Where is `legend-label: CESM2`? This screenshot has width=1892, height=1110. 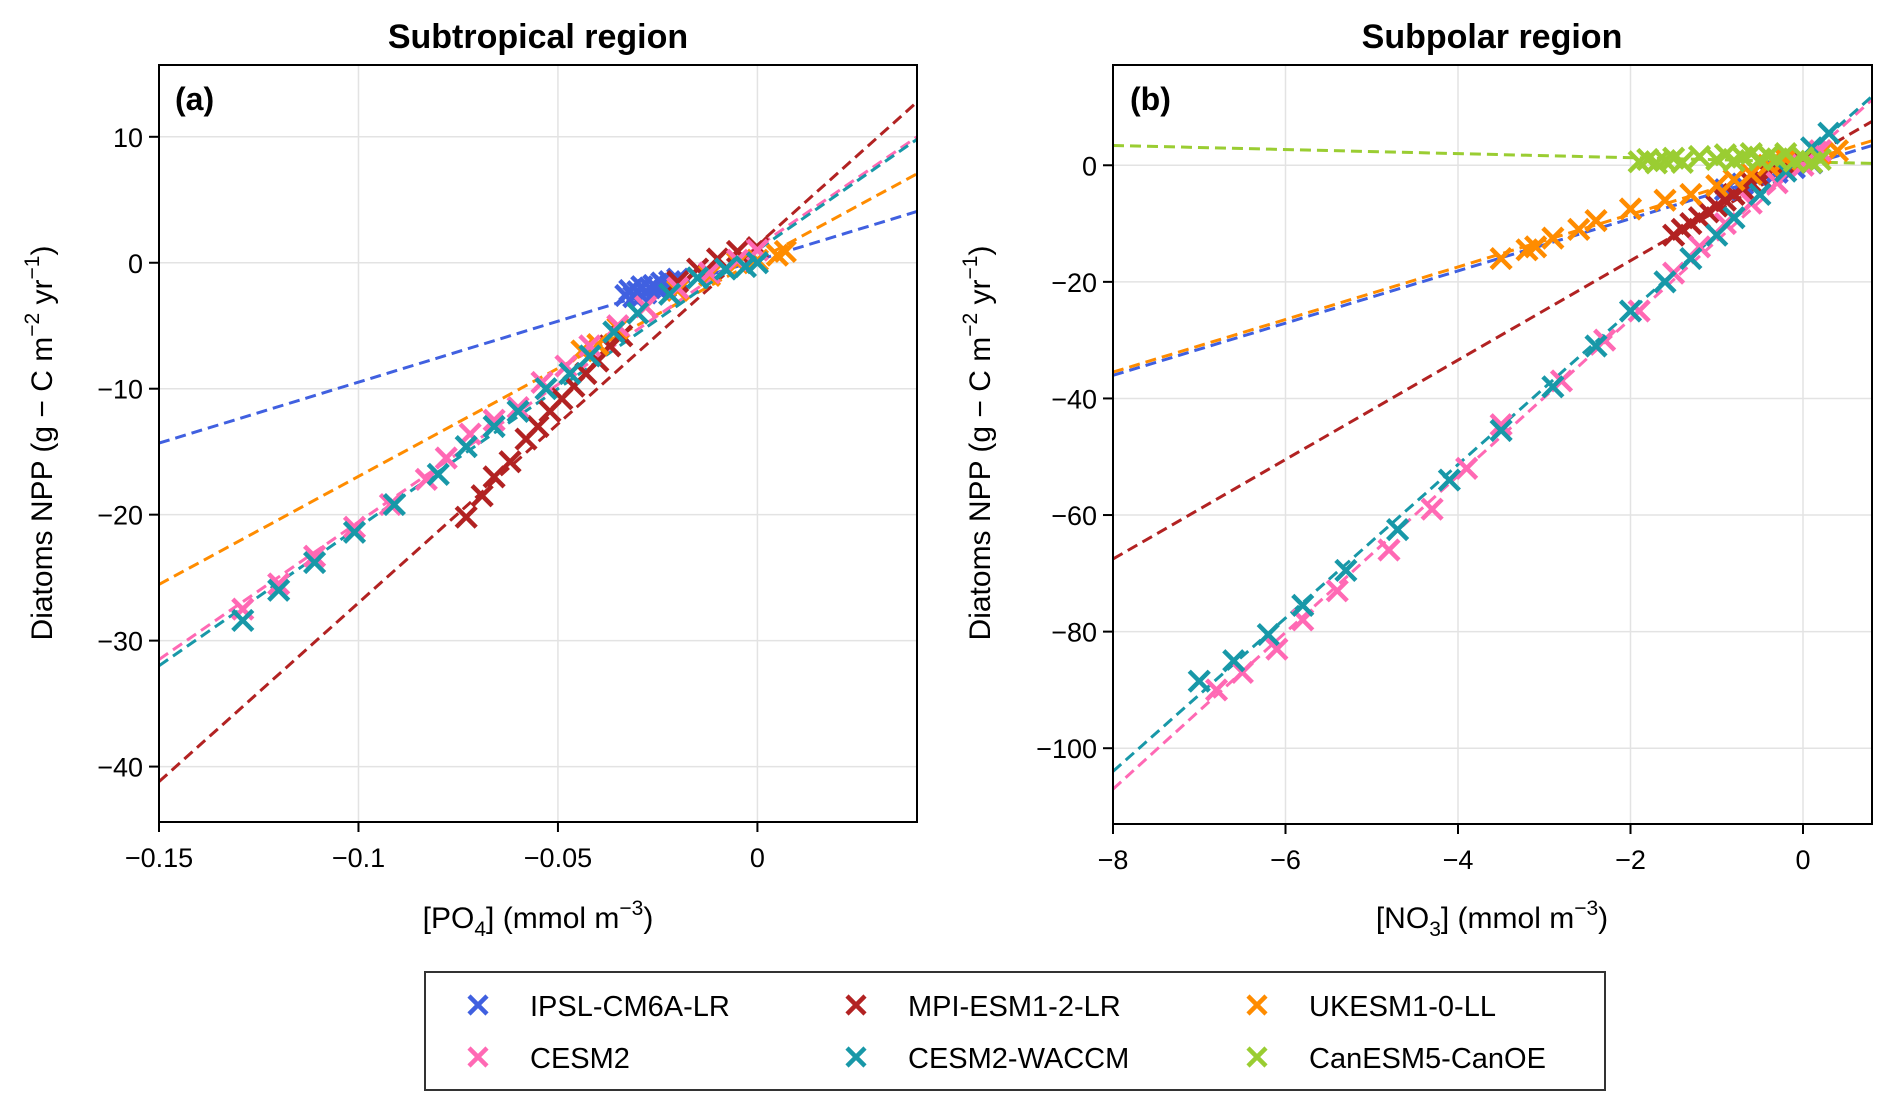
legend-label: CESM2 is located at coordinates (580, 1059).